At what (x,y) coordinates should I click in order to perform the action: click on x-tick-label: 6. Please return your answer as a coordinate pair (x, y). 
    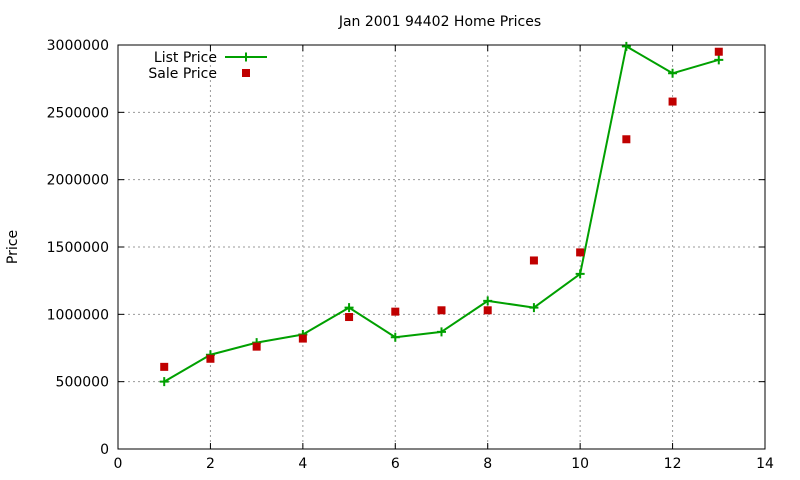
    Looking at the image, I should click on (395, 464).